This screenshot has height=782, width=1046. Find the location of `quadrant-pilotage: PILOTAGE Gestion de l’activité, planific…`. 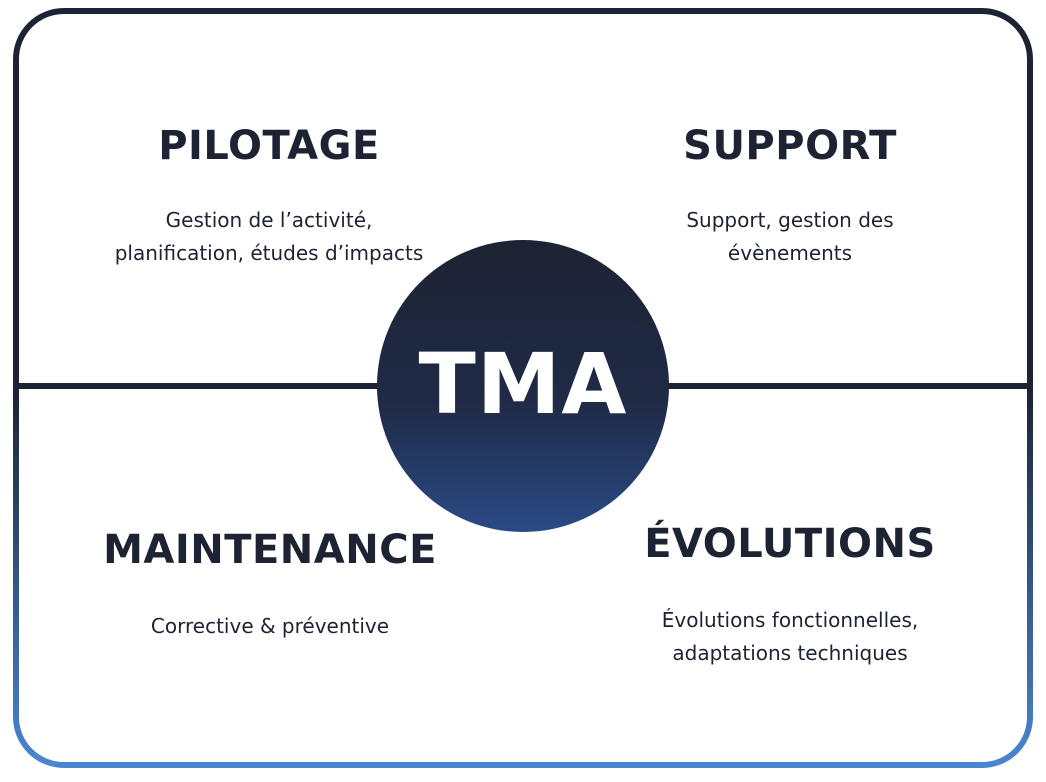

quadrant-pilotage: PILOTAGE Gestion de l’activité, planific… is located at coordinates (269, 196).